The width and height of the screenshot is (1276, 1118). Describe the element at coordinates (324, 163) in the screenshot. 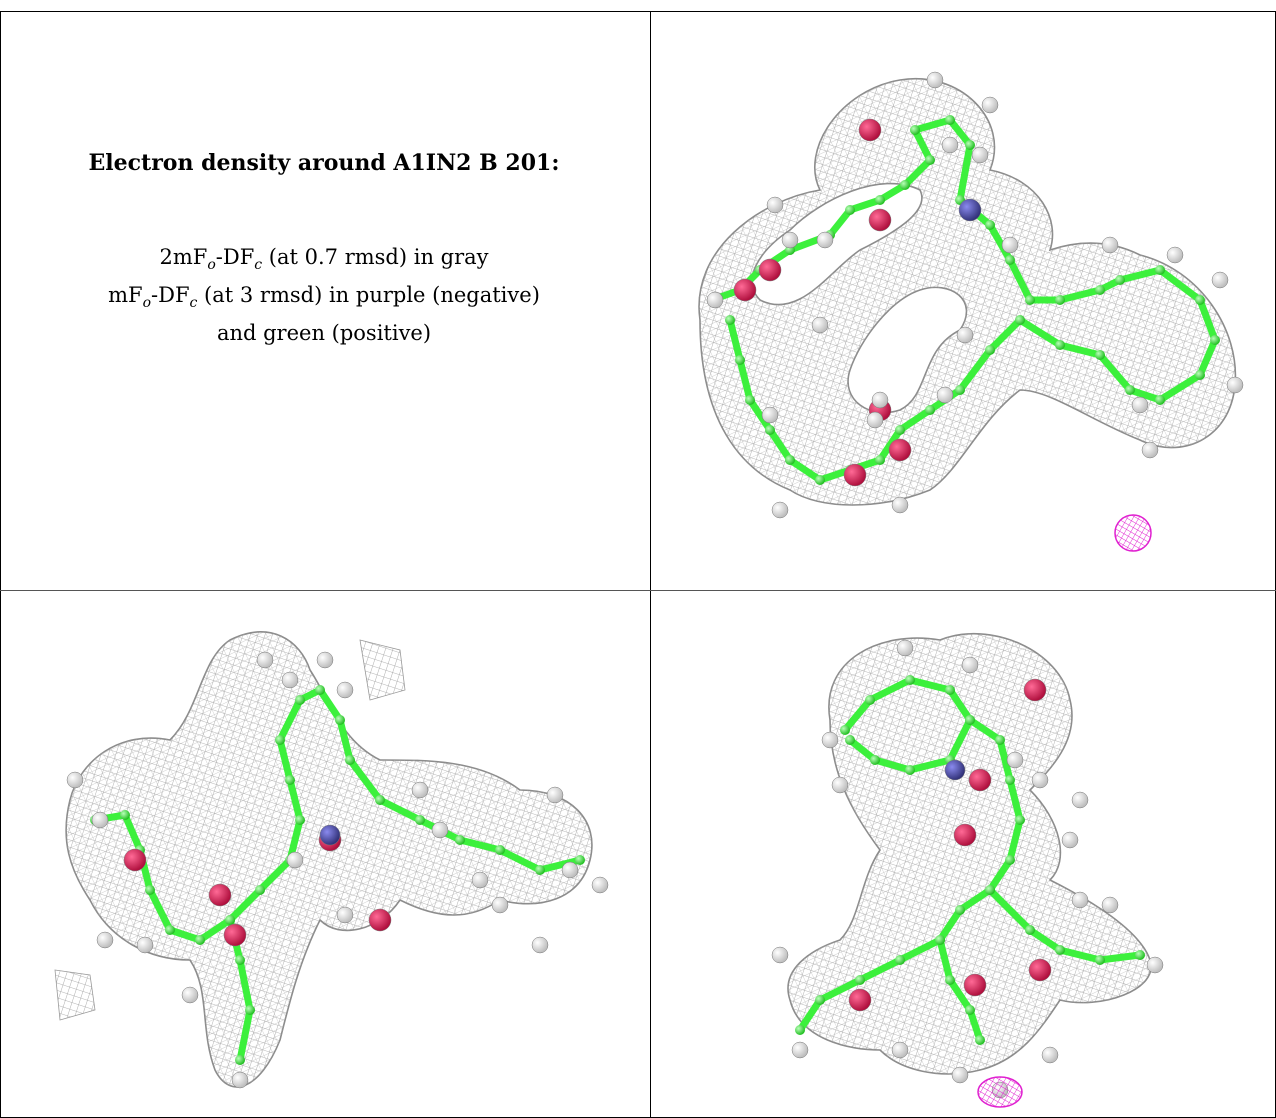

I see `caption-title: Electron density around A1IN2 B 201:` at that location.